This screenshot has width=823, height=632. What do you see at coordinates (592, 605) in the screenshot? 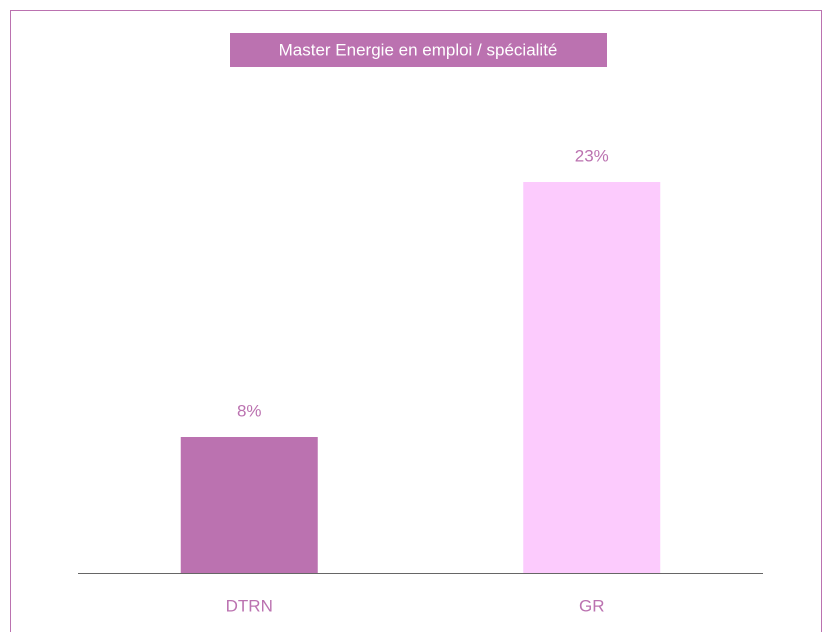
I see `x-tick-label: GR` at bounding box center [592, 605].